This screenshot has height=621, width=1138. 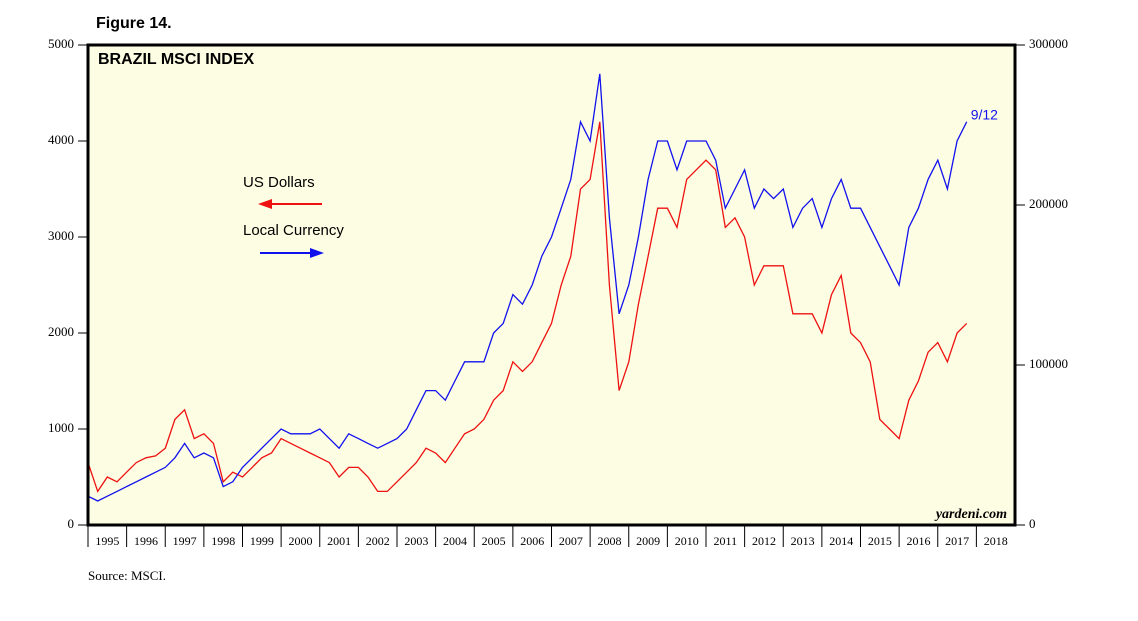 What do you see at coordinates (61, 331) in the screenshot?
I see `y-tick-label: 2000` at bounding box center [61, 331].